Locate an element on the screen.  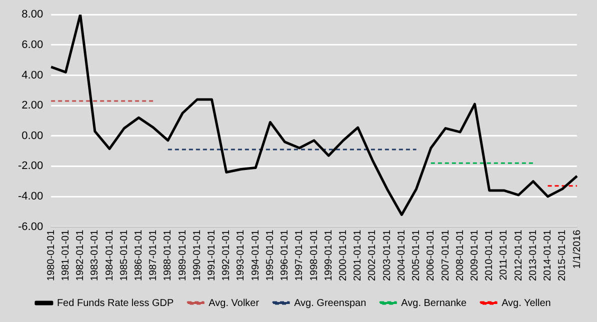
legend-label: Fed Funds Rate less GDP is located at coordinates (115, 303).